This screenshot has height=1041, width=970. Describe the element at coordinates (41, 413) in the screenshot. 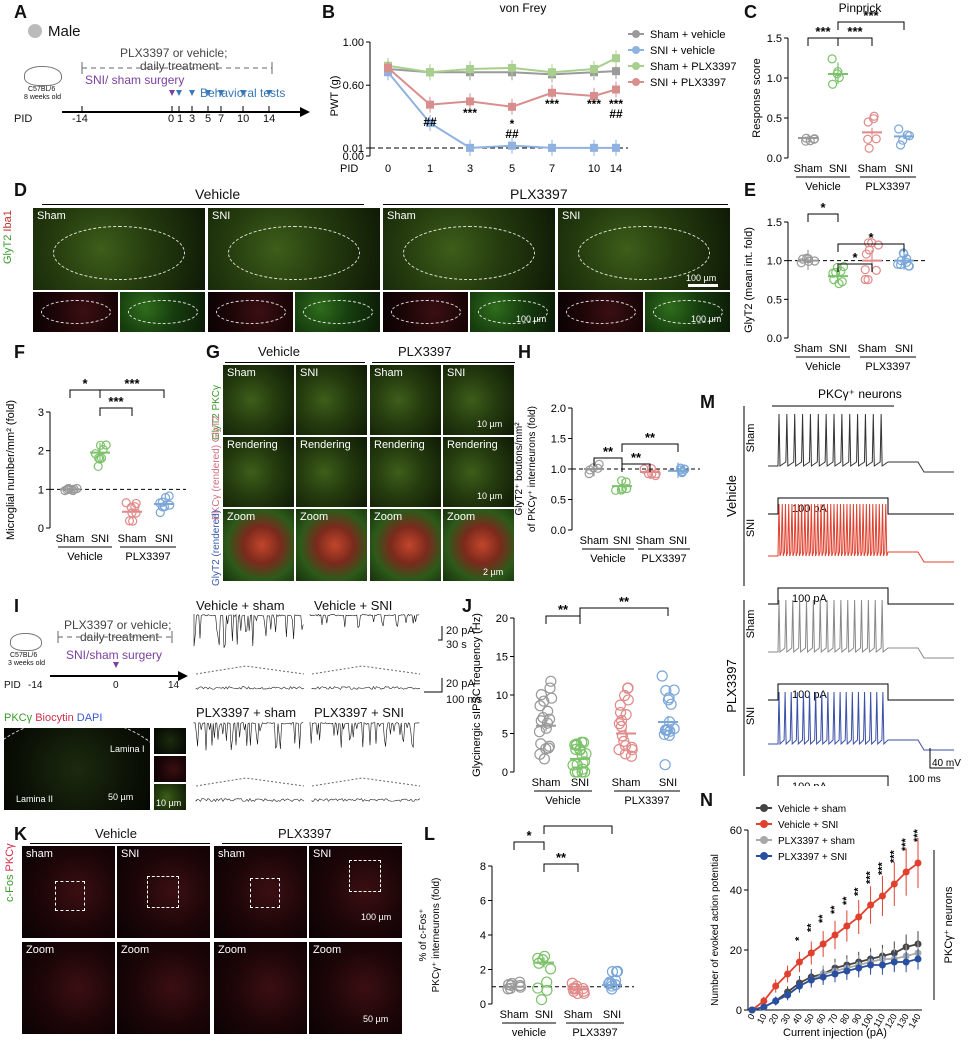

I see `y-tick-label: 3` at that location.